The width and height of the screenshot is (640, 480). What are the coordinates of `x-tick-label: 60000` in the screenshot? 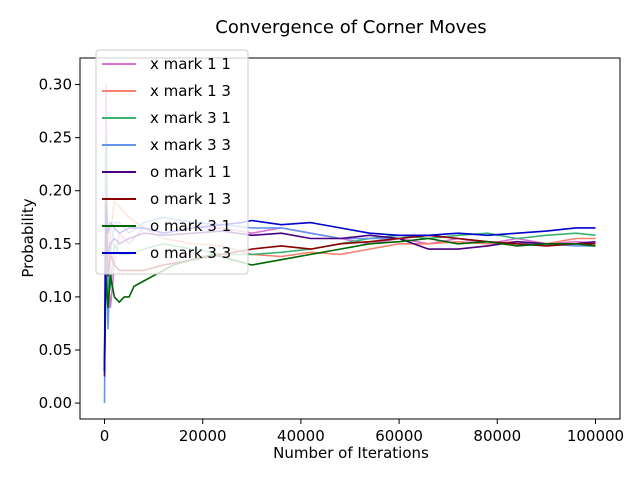 It's located at (399, 436).